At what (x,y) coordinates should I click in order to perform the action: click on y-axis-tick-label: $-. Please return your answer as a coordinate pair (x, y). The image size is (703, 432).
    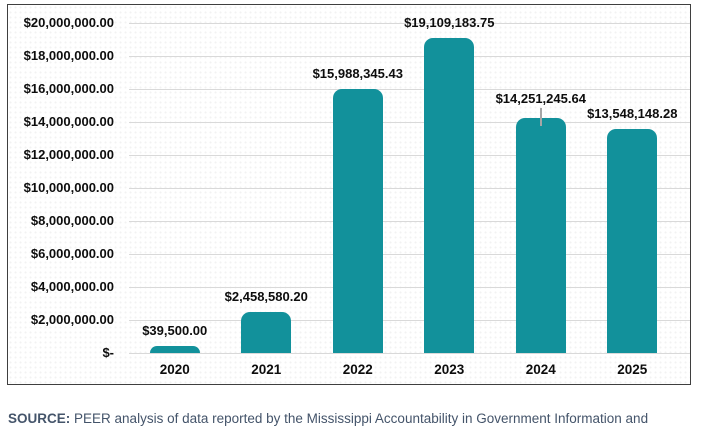
    Looking at the image, I should click on (108, 352).